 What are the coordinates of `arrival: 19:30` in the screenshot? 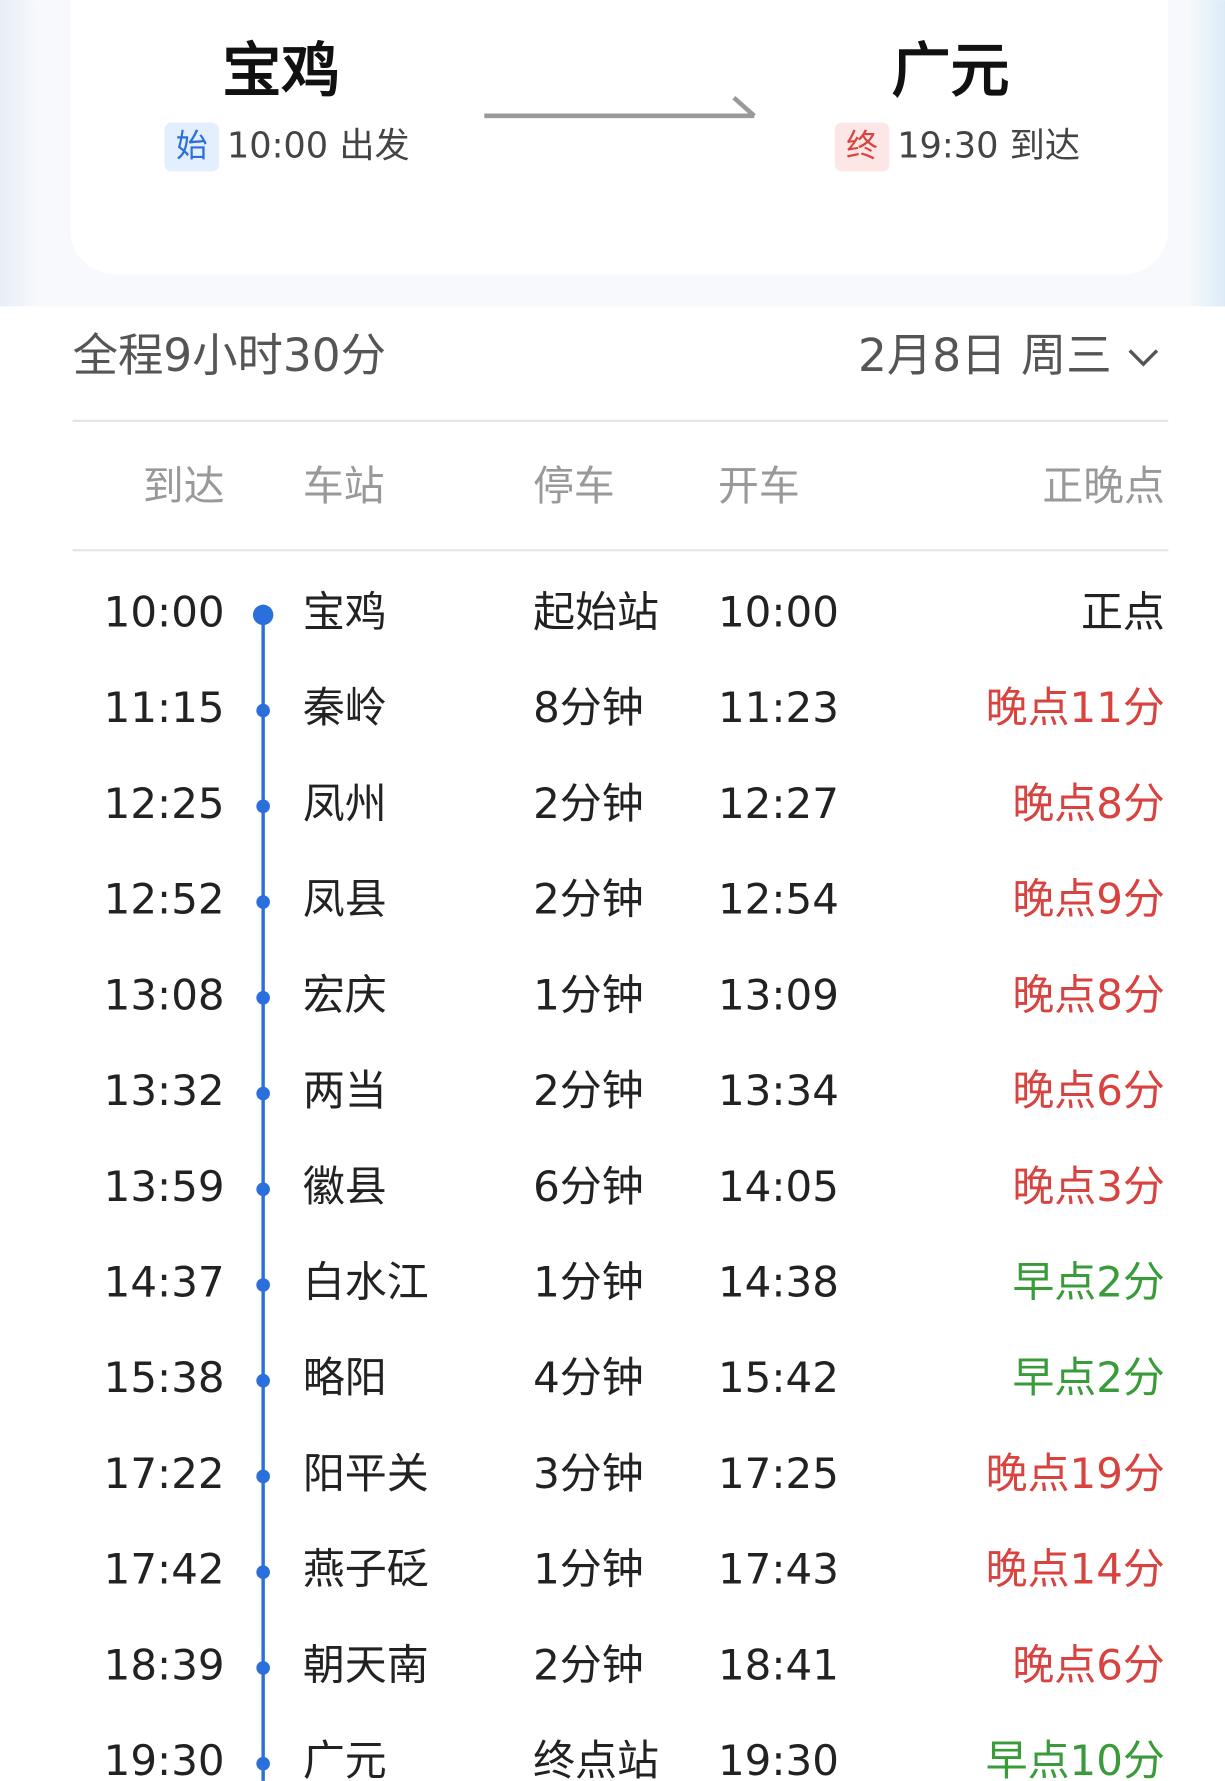 It's located at (164, 1758).